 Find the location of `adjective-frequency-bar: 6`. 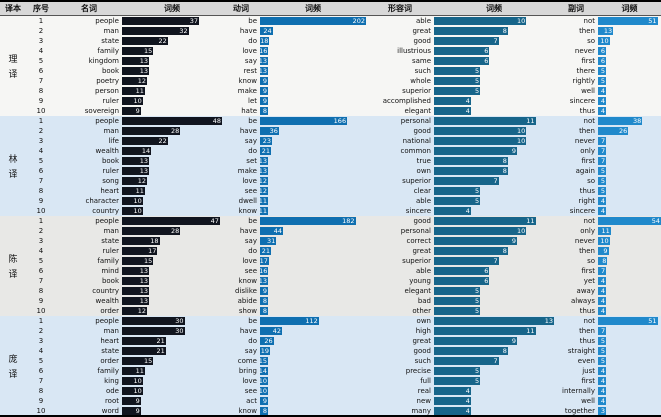

adjective-frequency-bar: 6 is located at coordinates (462, 271).